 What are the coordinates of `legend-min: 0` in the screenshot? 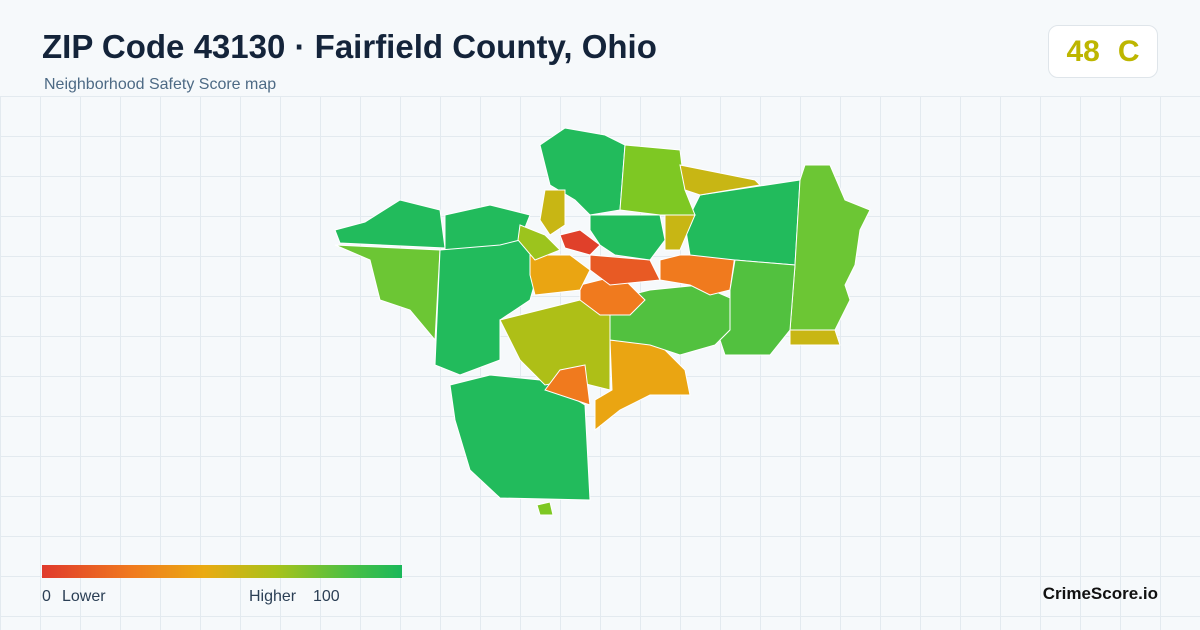 It's located at (46, 596).